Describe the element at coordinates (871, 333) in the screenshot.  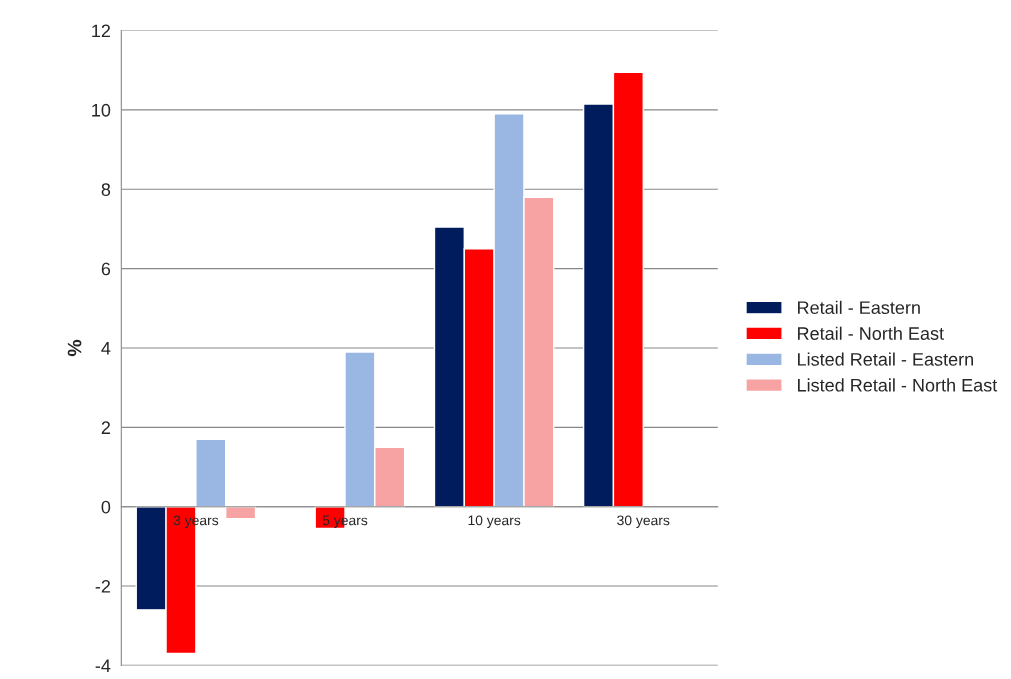
I see `legend-label: Retail - North East` at that location.